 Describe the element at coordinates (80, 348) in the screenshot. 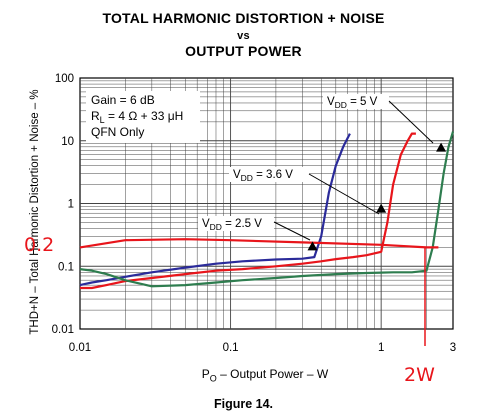

I see `x-tick-label: 0.01` at that location.